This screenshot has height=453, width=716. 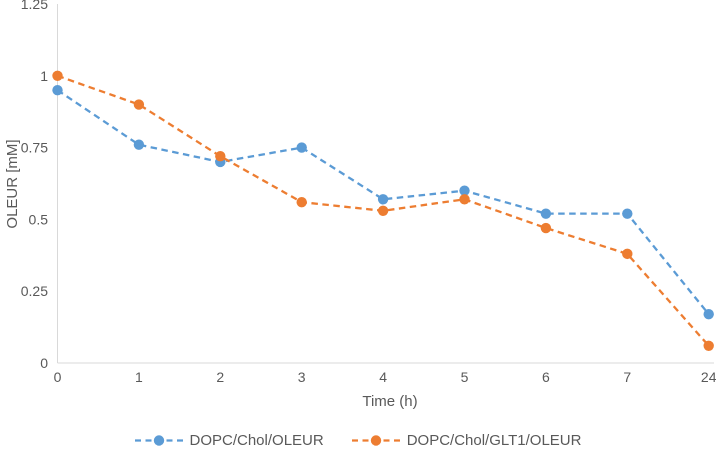 I want to click on y-tick-label: 0, so click(x=44, y=363).